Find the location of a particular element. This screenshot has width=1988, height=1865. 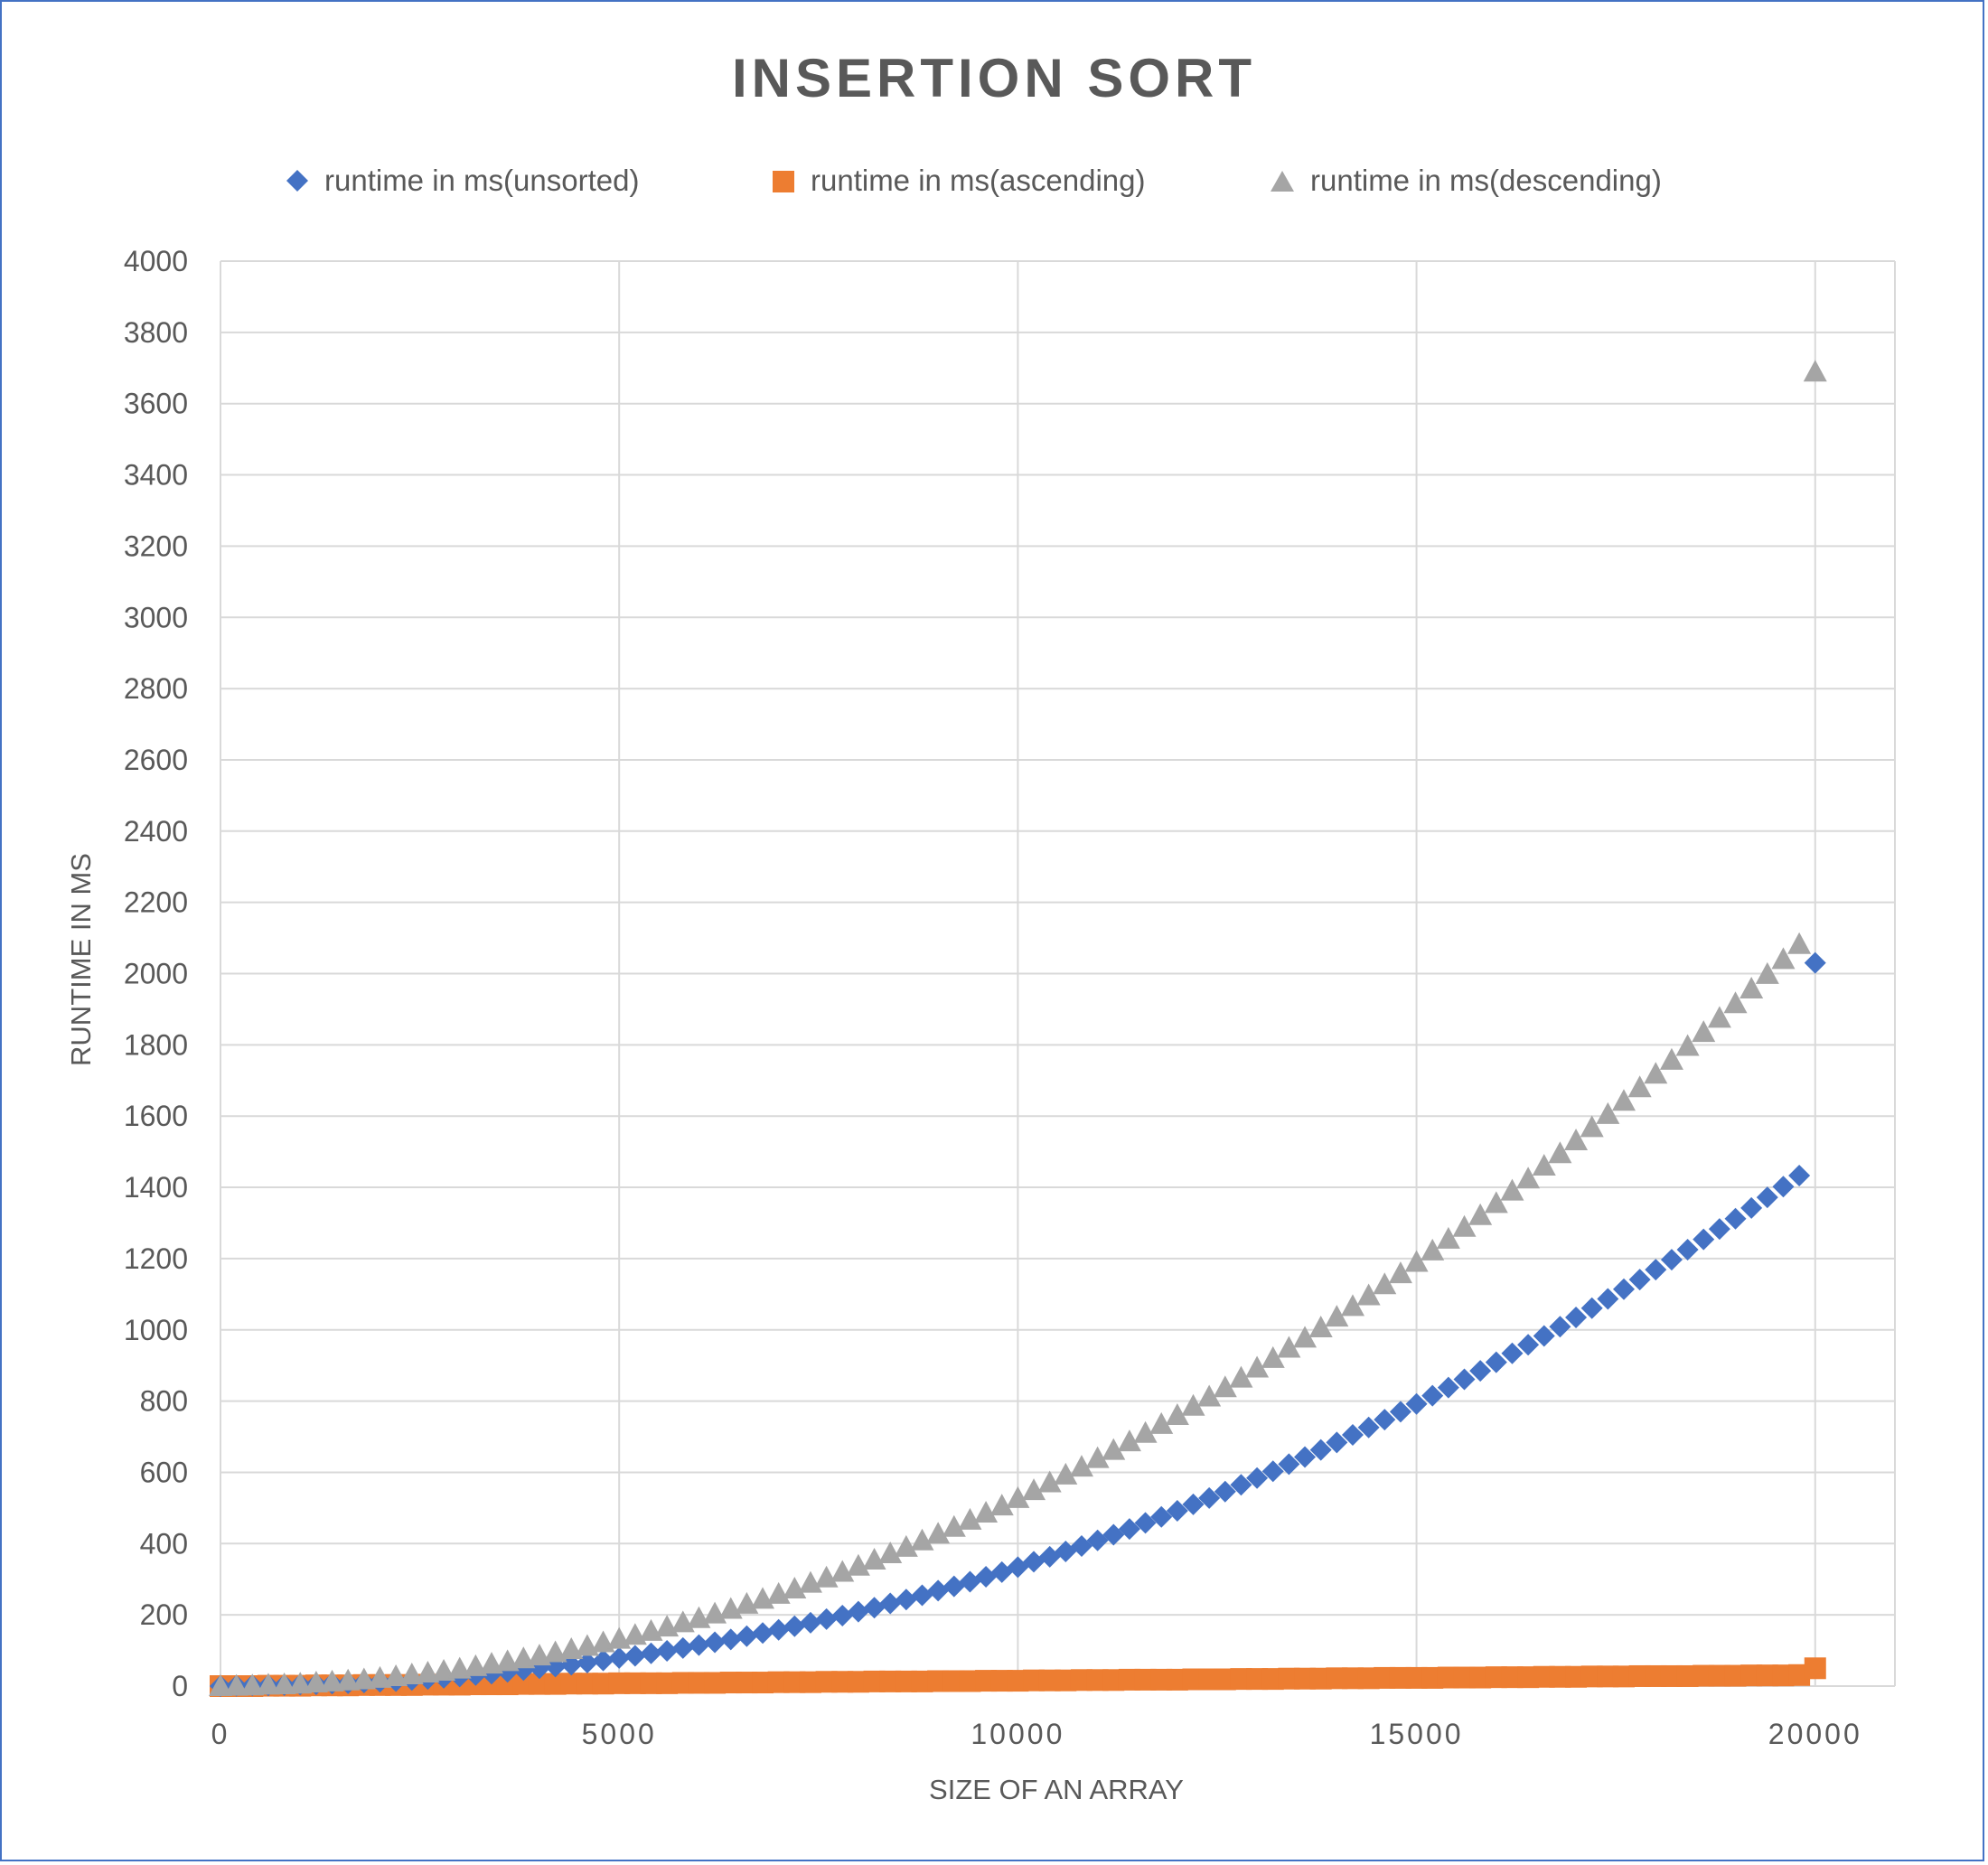

legend-diamond-marker is located at coordinates (297, 181).